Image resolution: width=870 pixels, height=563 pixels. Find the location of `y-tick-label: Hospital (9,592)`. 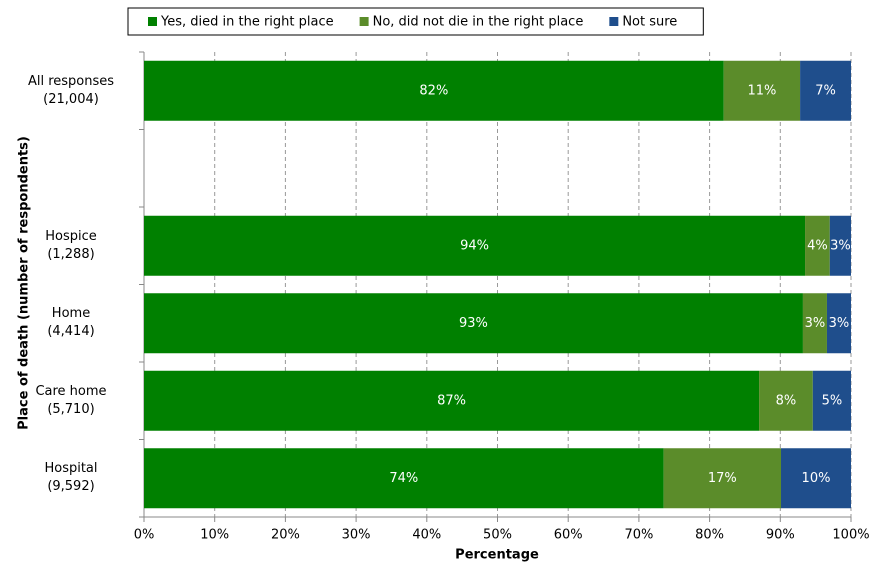

y-tick-label: Hospital (9,592) is located at coordinates (71, 478).